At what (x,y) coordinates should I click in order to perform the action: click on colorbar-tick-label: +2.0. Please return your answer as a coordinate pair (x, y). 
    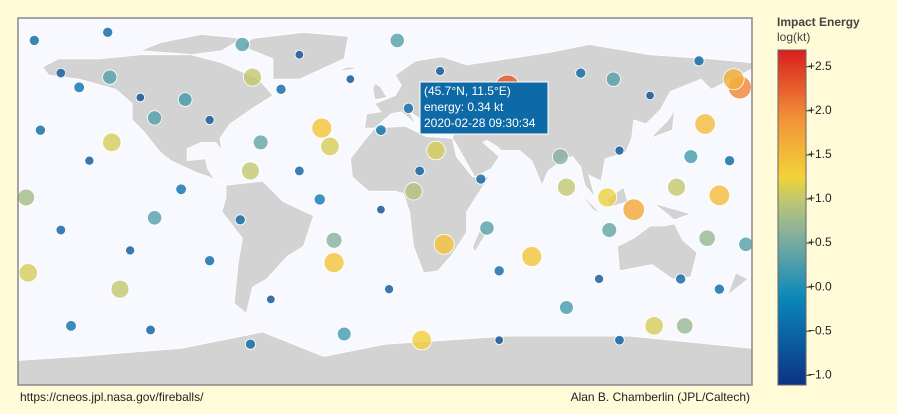
    Looking at the image, I should click on (820, 110).